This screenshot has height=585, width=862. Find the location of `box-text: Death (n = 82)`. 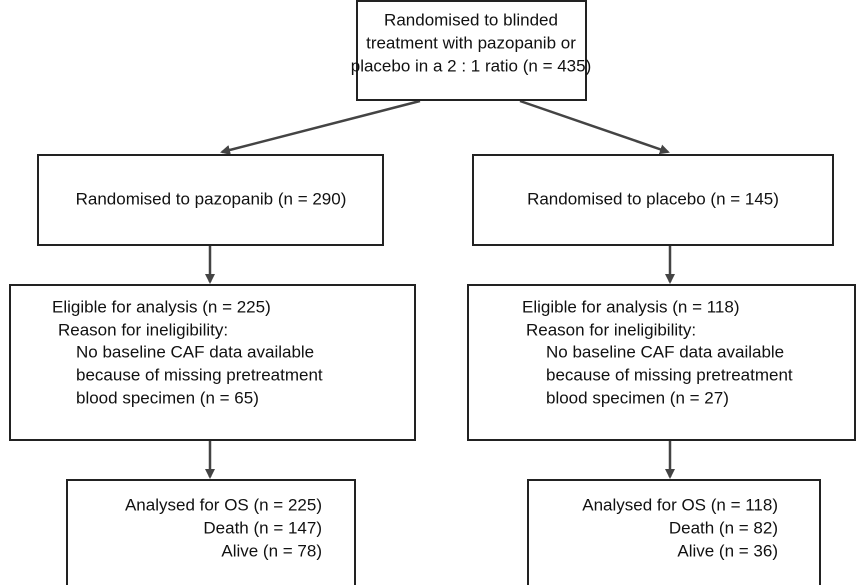

box-text: Death (n = 82) is located at coordinates (723, 527).